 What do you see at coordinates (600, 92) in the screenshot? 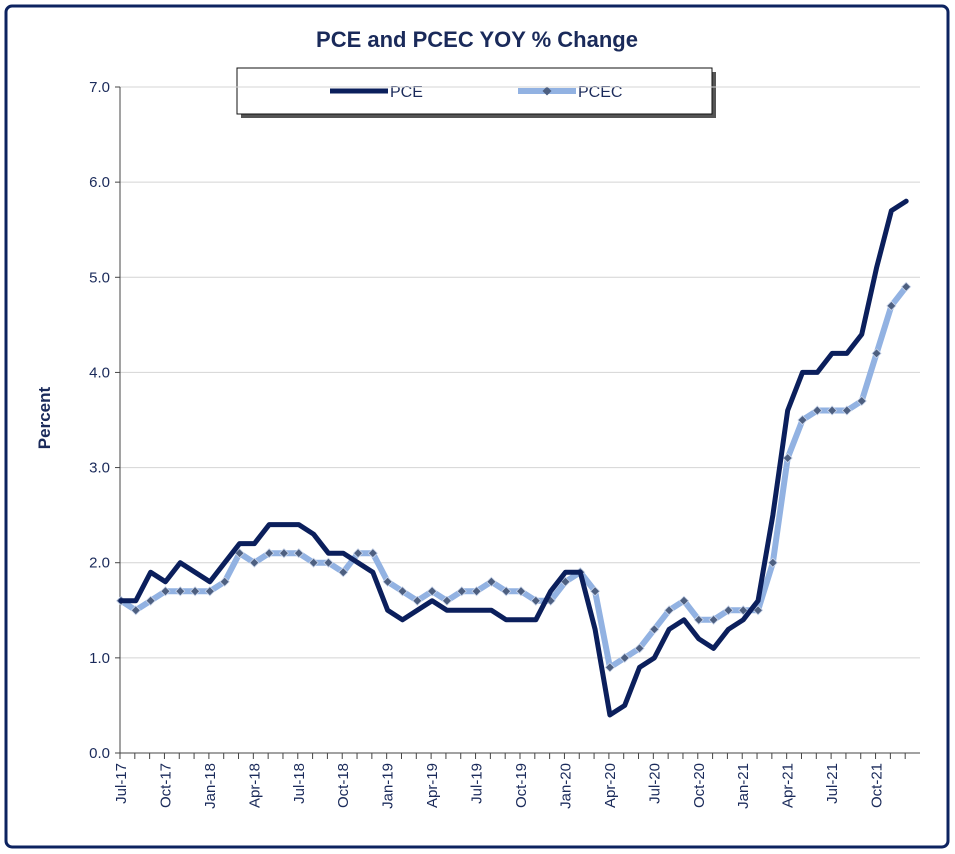
I see `legend-label: PCEC` at bounding box center [600, 92].